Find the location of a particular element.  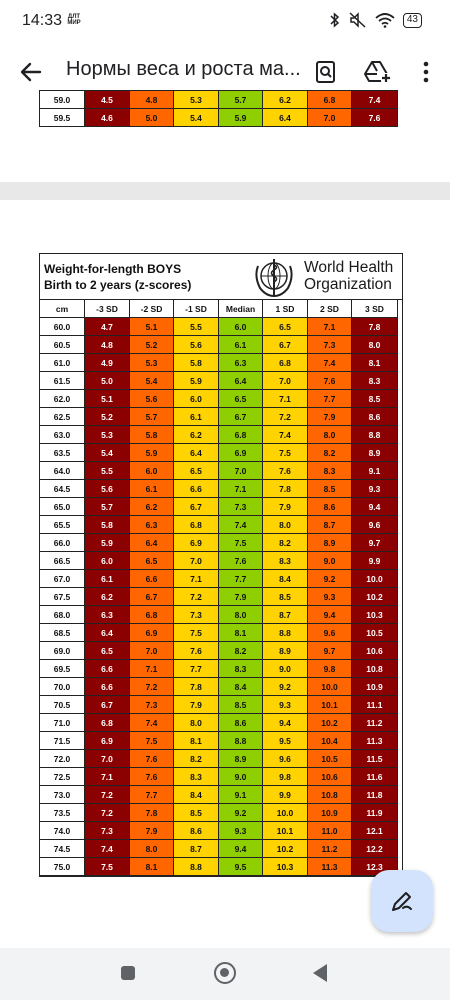

weight-cell: 9.8 is located at coordinates (285, 776).